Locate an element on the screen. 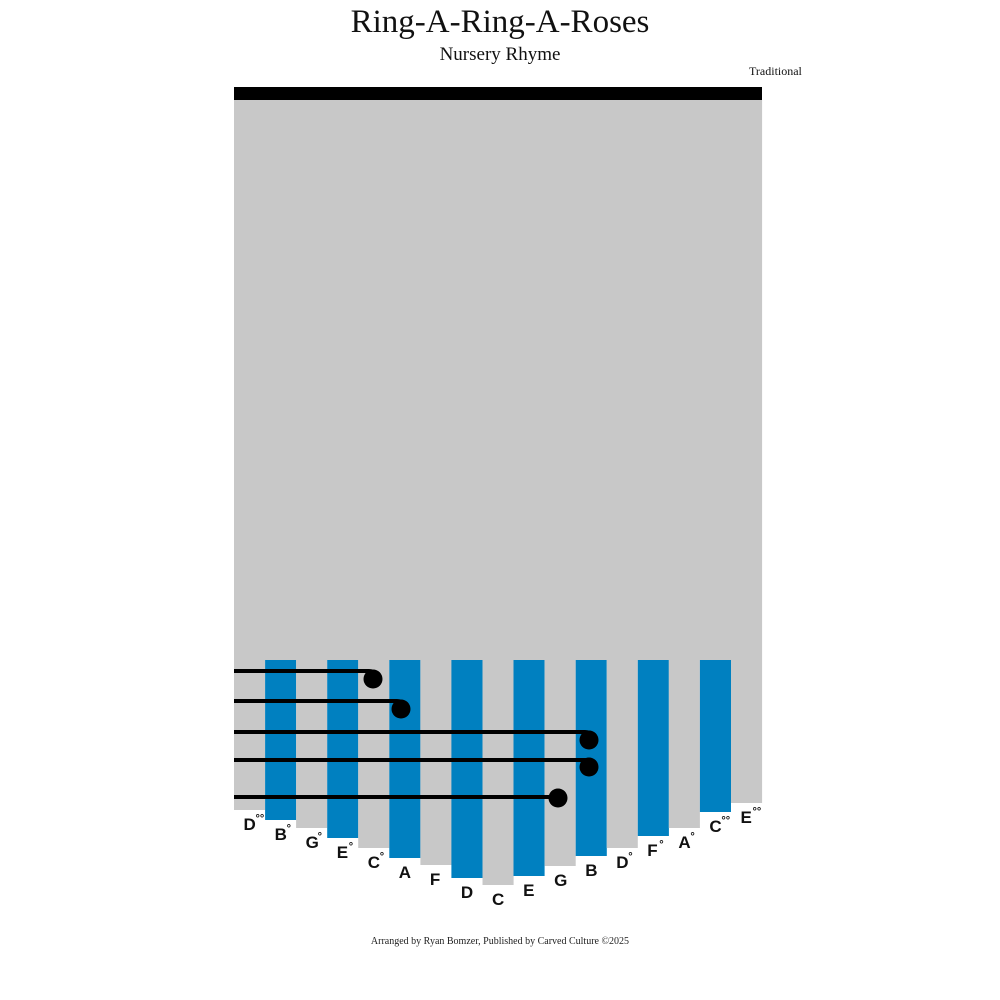  tine-g is located at coordinates (560, 483).